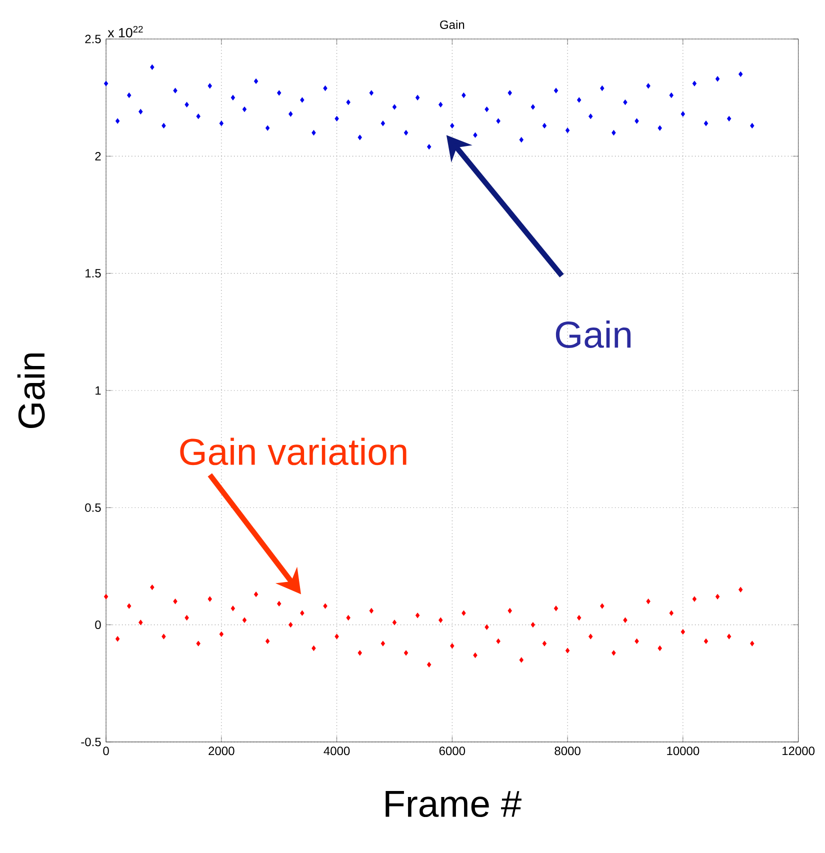 The width and height of the screenshot is (825, 853). Describe the element at coordinates (337, 751) in the screenshot. I see `x-tick-label: 4000` at that location.